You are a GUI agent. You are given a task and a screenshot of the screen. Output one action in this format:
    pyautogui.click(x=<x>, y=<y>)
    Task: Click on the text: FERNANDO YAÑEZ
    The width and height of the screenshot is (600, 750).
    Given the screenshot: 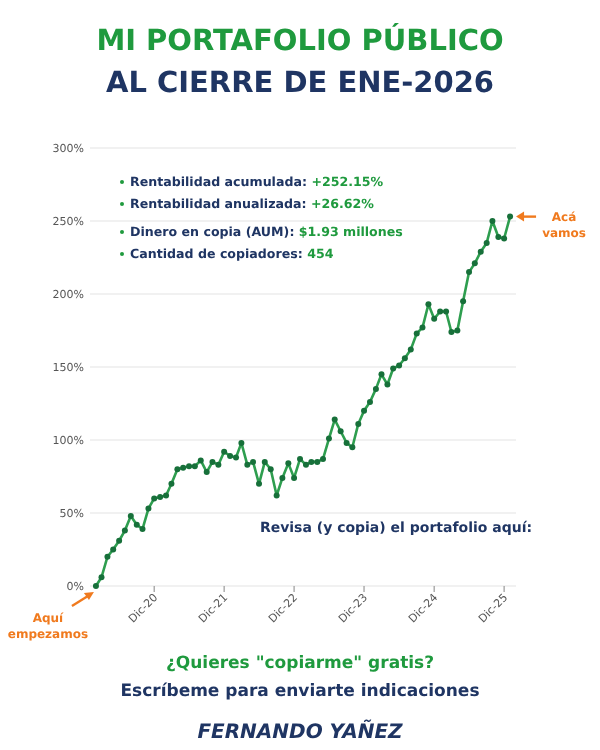 What is the action you would take?
    pyautogui.click(x=301, y=731)
    